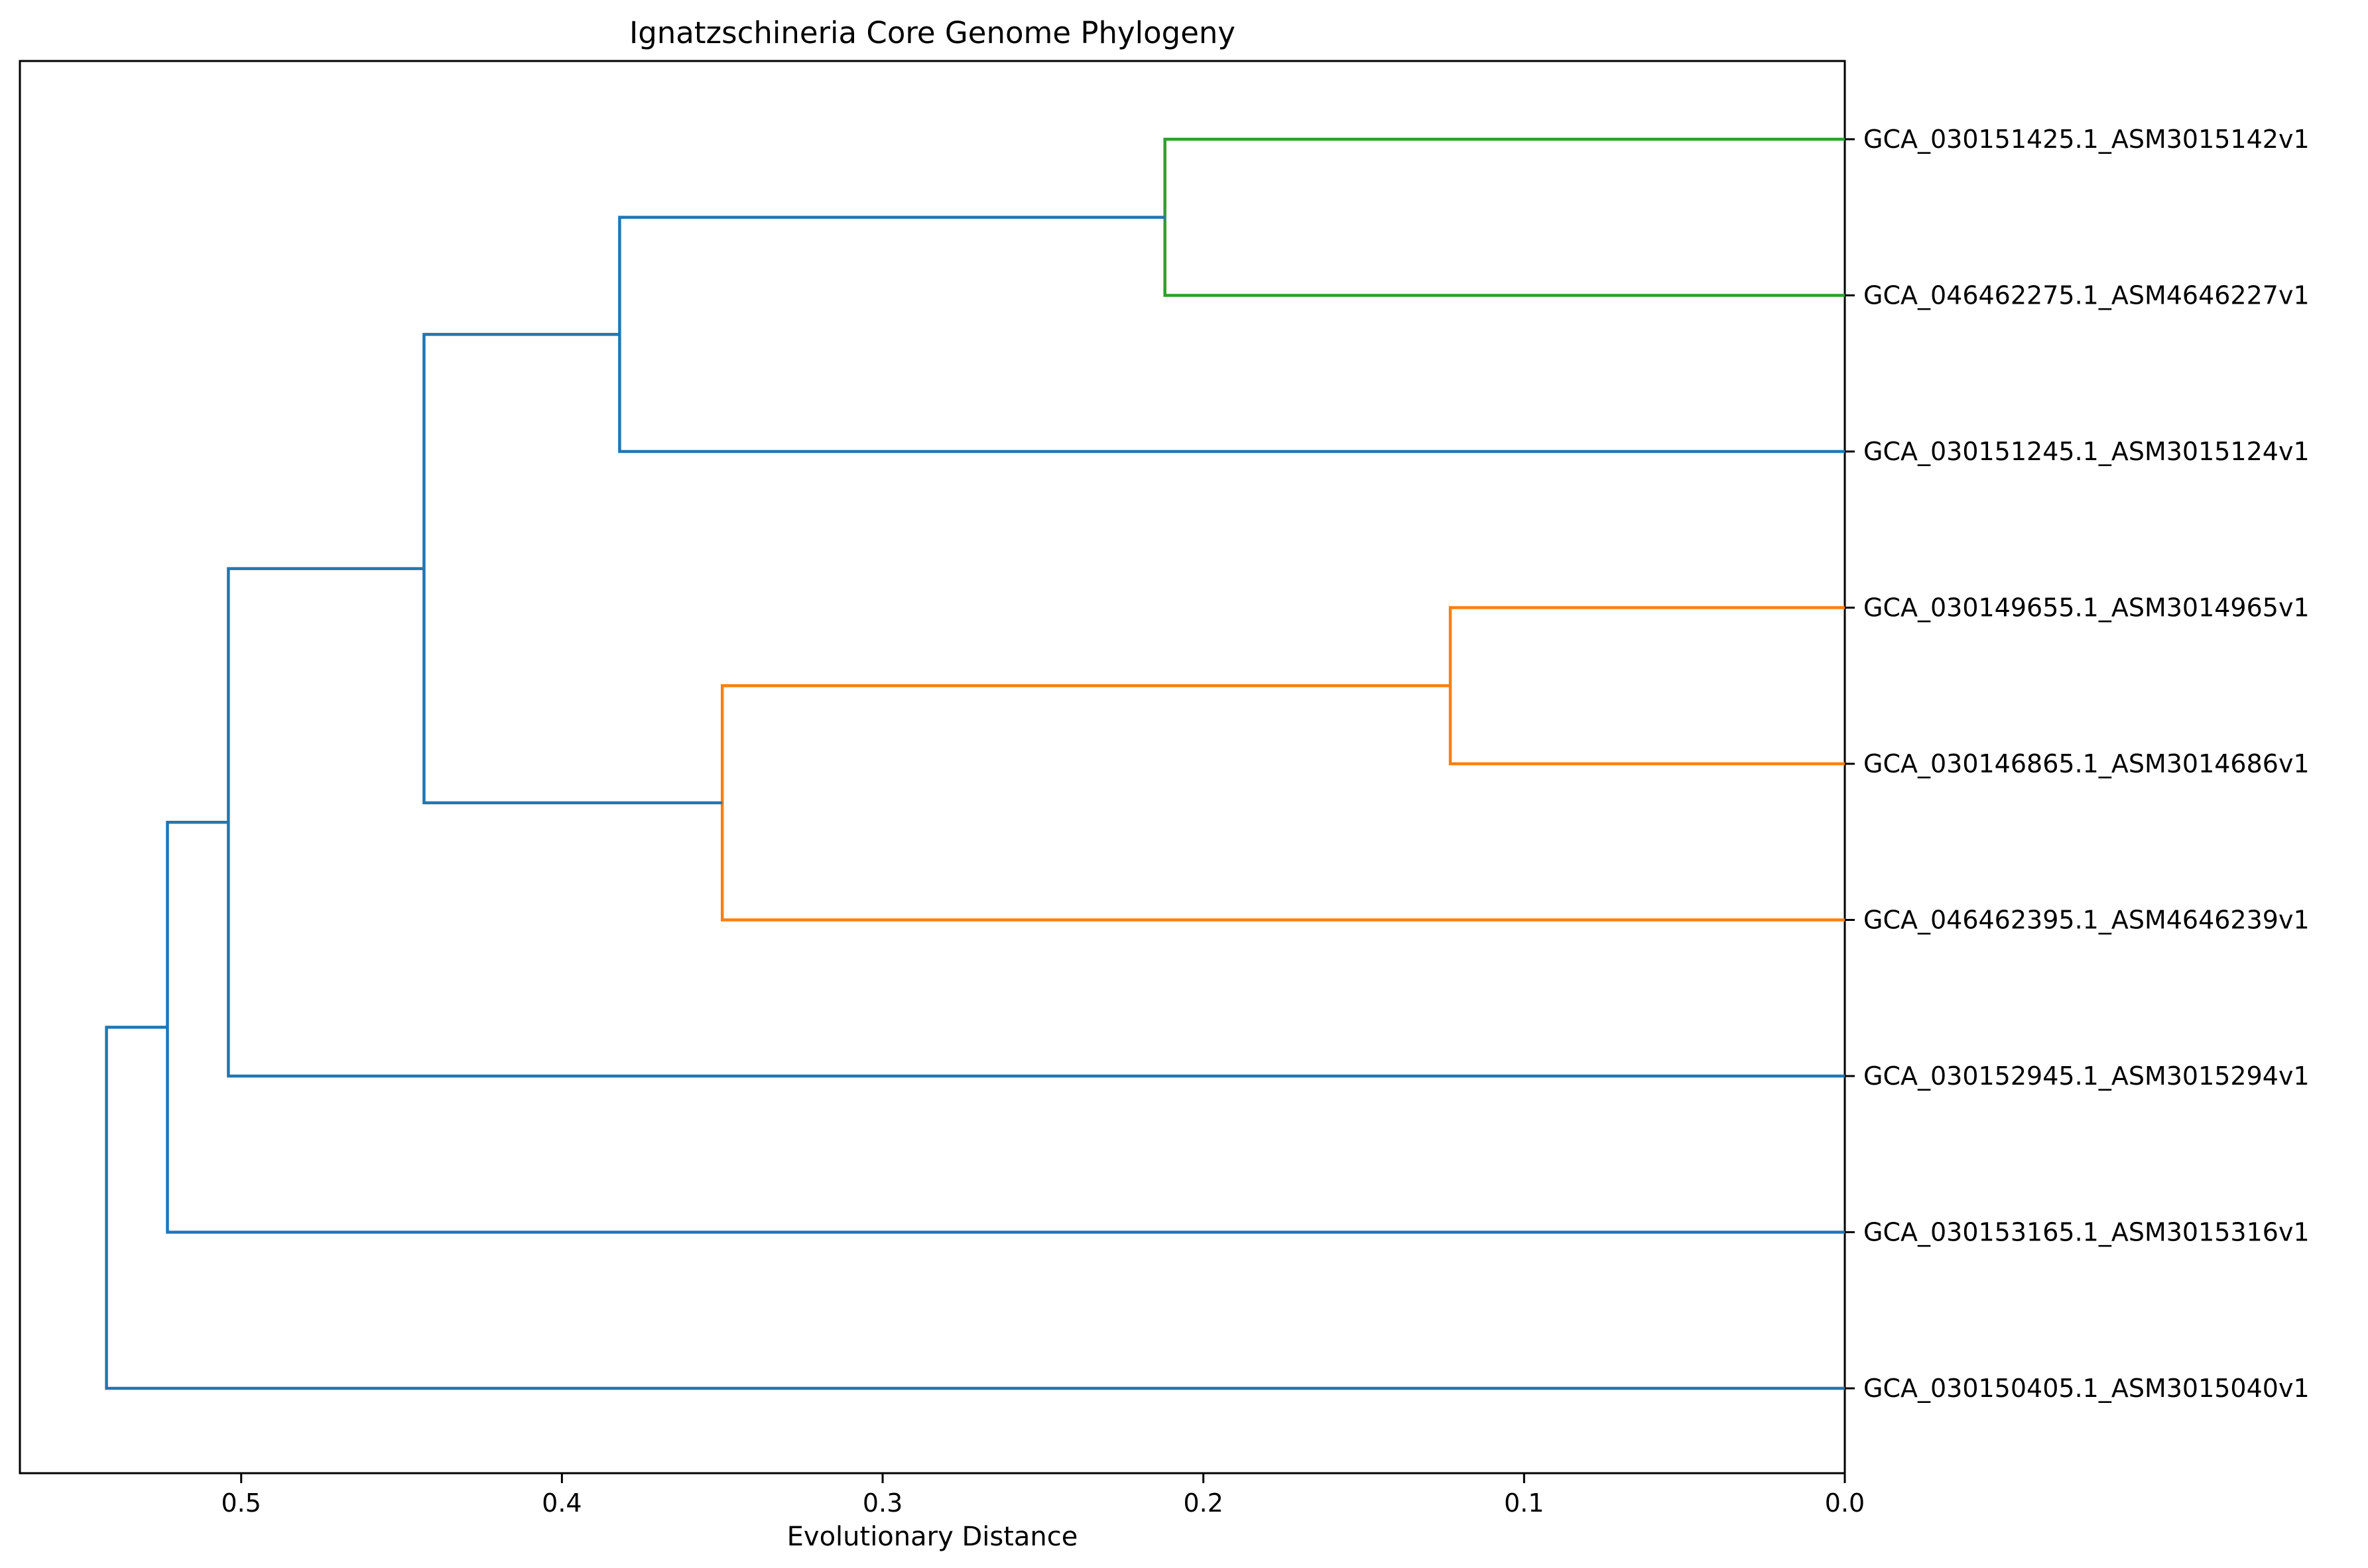  What do you see at coordinates (2086, 920) in the screenshot?
I see `leaf-label: GCA_046462395.1_ASM4646239v1` at bounding box center [2086, 920].